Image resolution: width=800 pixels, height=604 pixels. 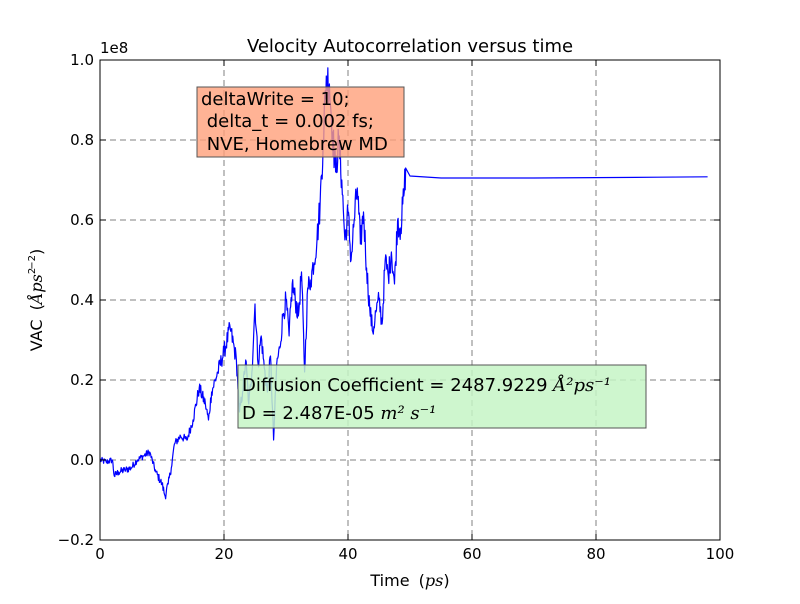 I want to click on x-tick-label: 0, so click(x=100, y=554).